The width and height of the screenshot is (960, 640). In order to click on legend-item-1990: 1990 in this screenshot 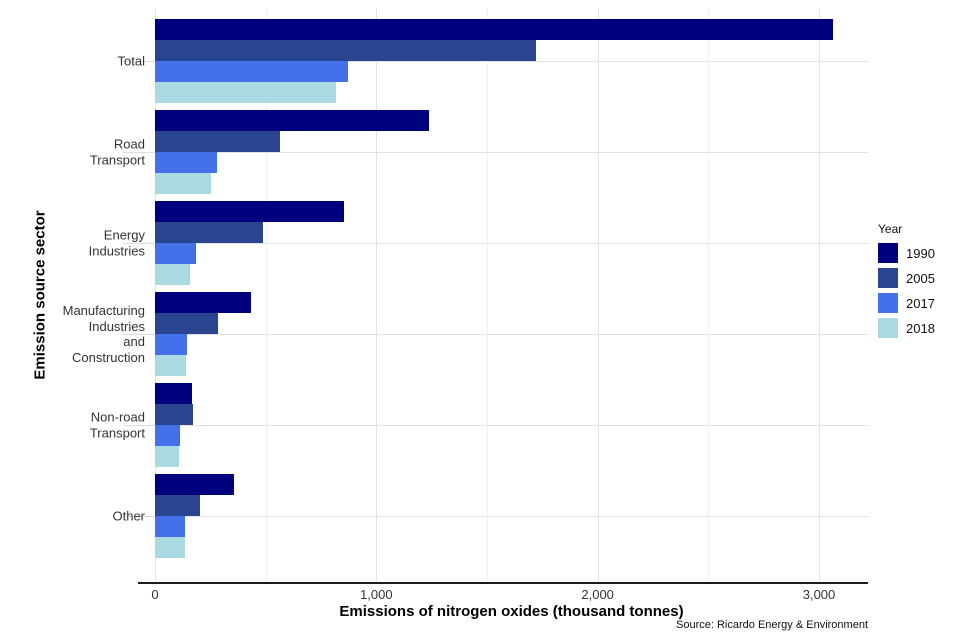, I will do `click(906, 253)`.